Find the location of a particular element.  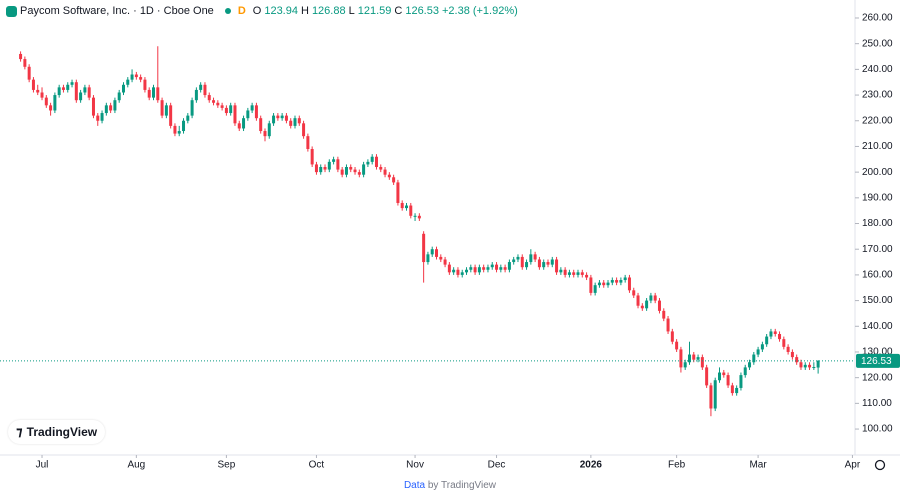

y-tick-label: 170.00 is located at coordinates (877, 249).